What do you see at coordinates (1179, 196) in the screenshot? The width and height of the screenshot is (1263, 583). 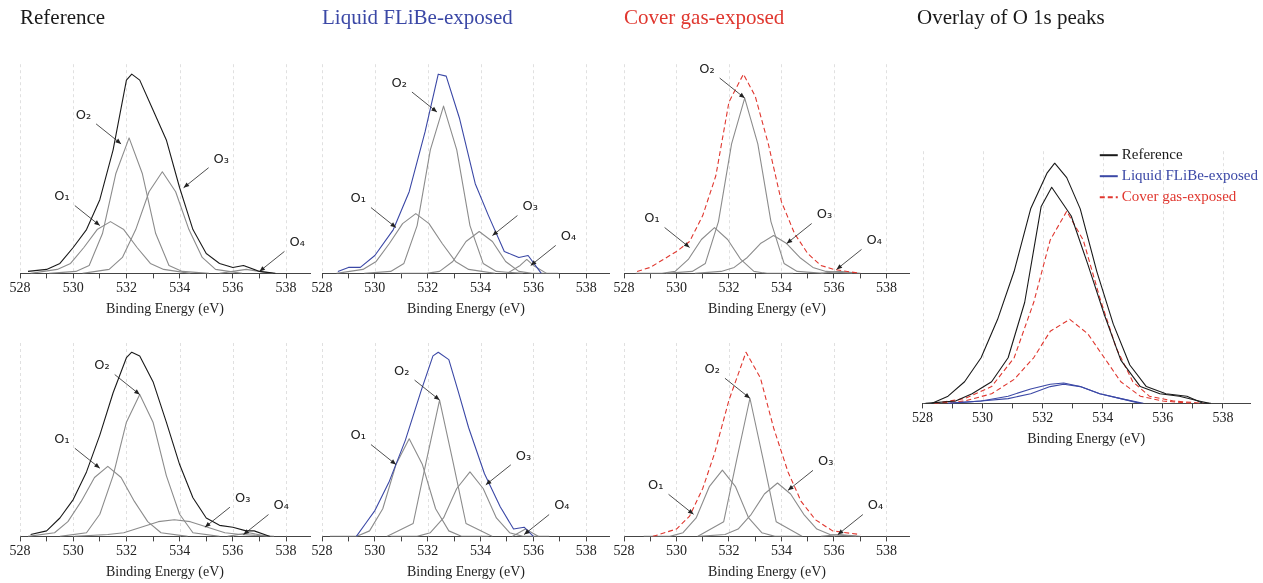 I see `legend-label: Cover gas-exposed` at bounding box center [1179, 196].